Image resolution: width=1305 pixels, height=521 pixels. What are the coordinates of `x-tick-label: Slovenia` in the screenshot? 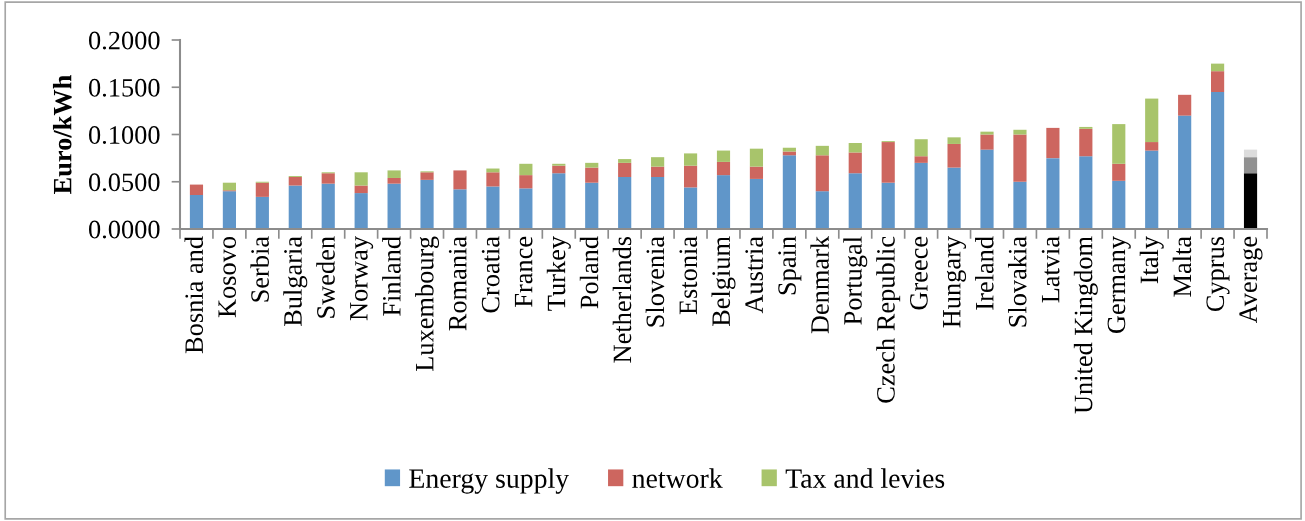 It's located at (655, 281).